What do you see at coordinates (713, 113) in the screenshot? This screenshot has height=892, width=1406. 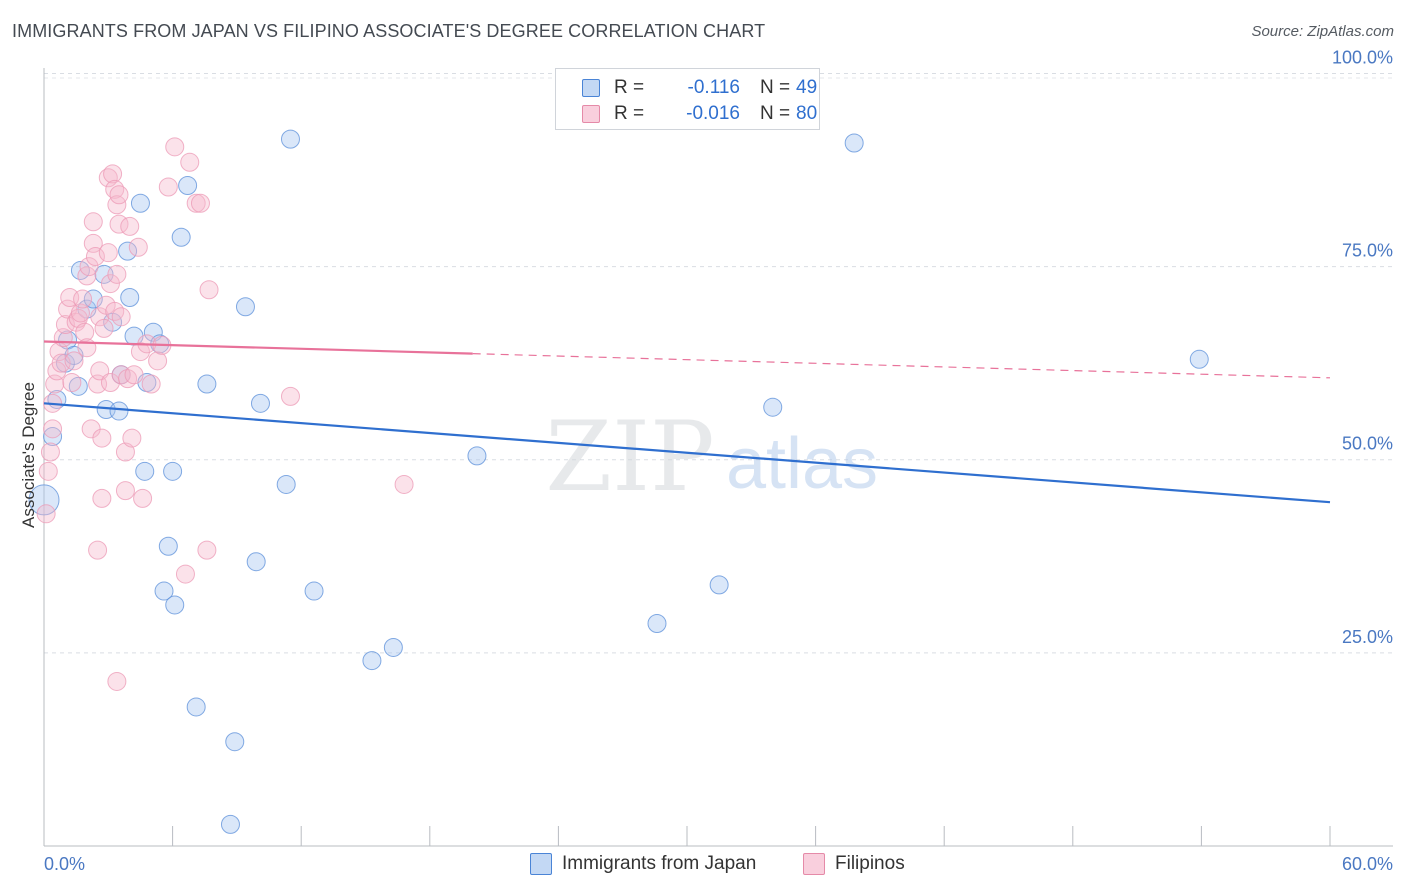 I see `legend-r-value: -0.016` at bounding box center [713, 113].